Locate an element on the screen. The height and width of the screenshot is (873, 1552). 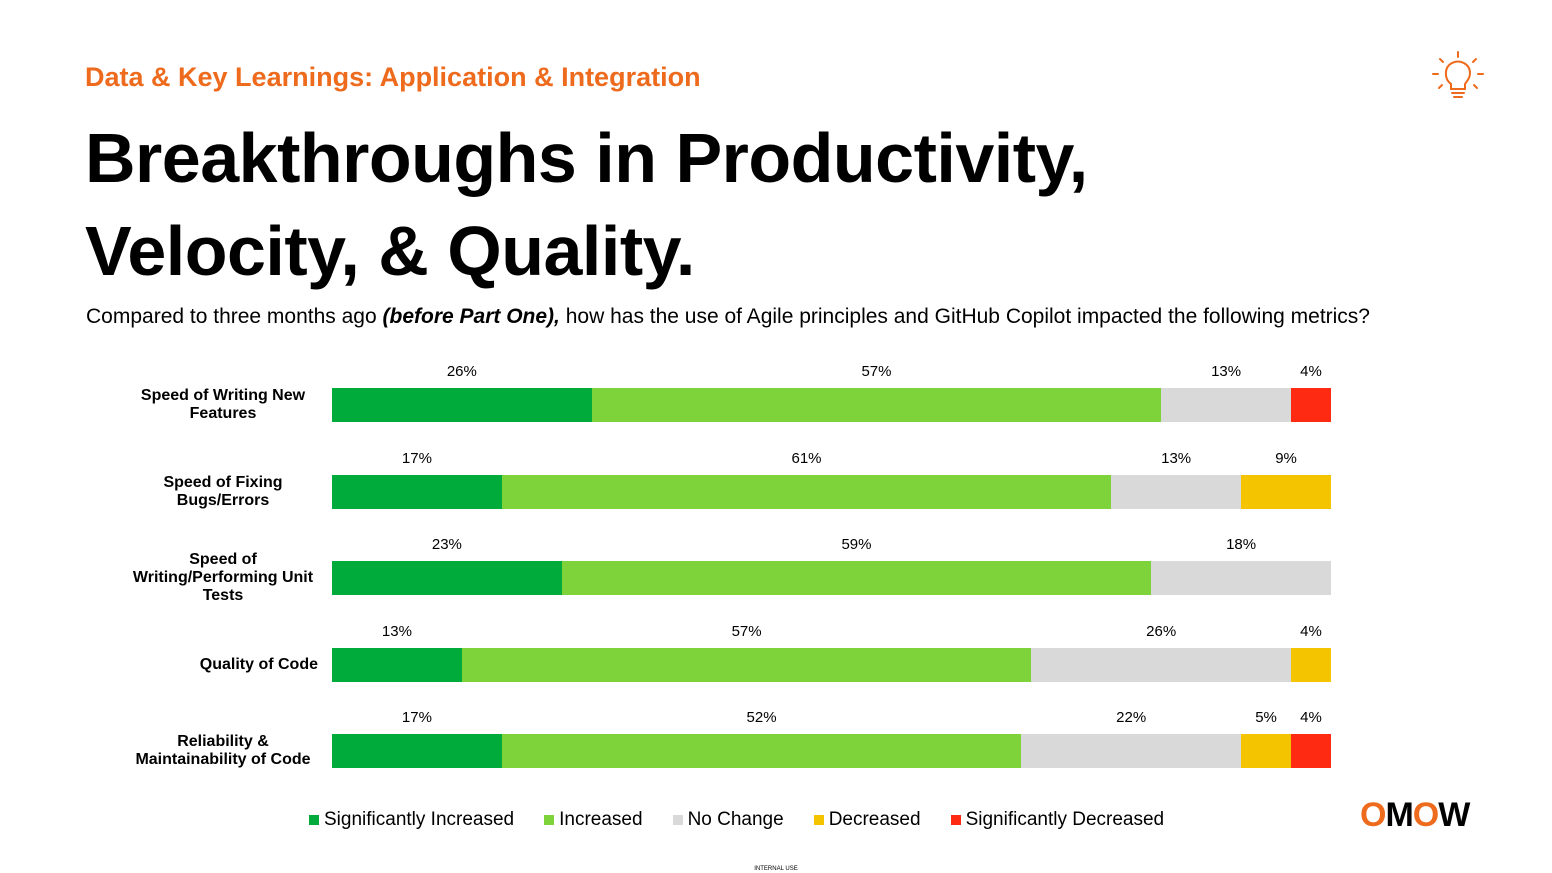
legend-item: Significantly Increased is located at coordinates (411, 820).